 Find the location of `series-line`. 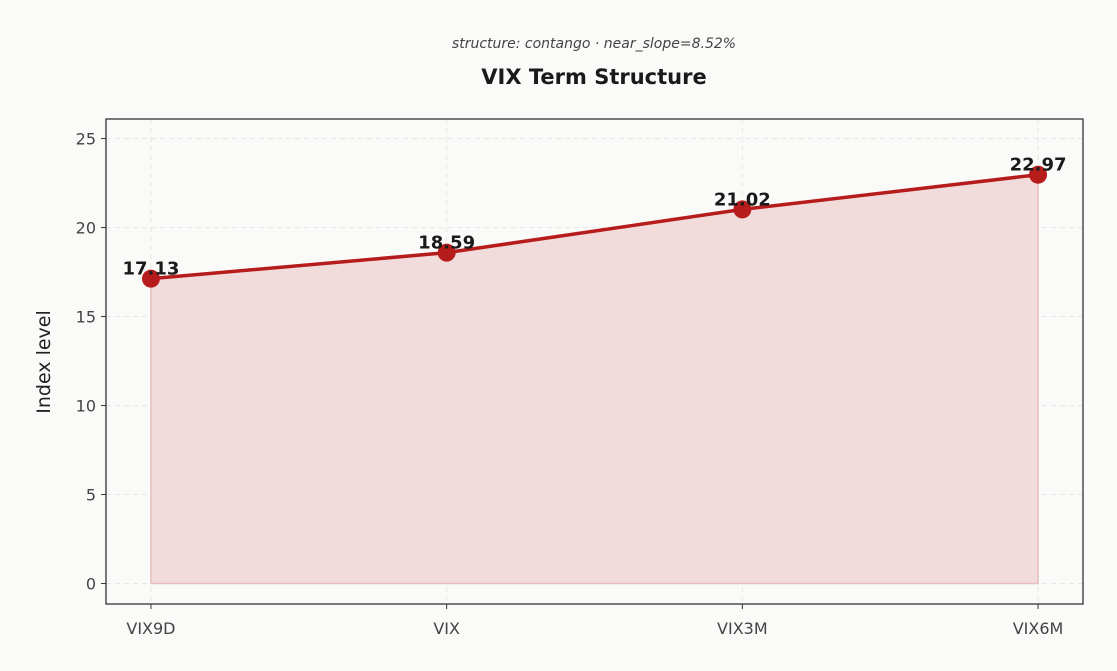

series-line is located at coordinates (594, 226).